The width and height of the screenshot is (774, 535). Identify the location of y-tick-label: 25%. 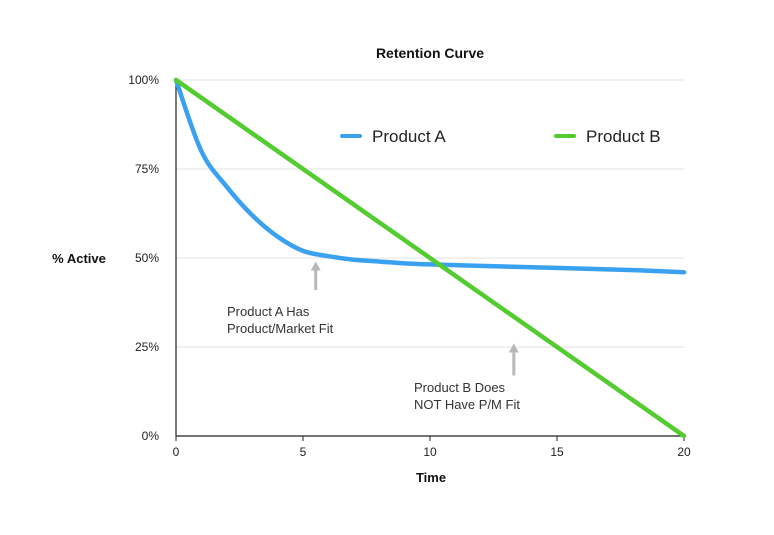
(147, 347).